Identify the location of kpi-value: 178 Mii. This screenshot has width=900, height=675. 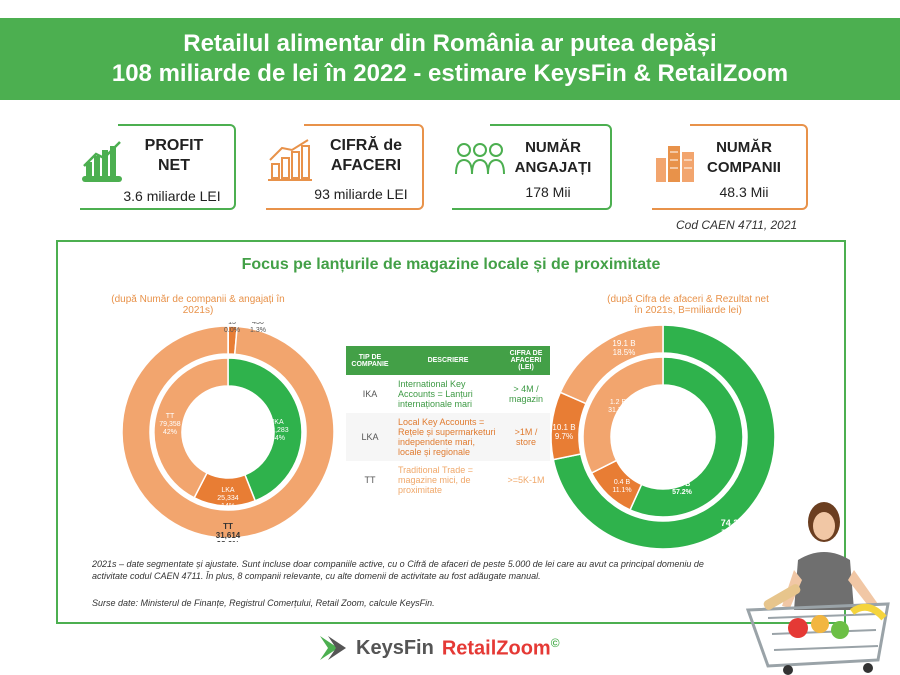
(548, 192).